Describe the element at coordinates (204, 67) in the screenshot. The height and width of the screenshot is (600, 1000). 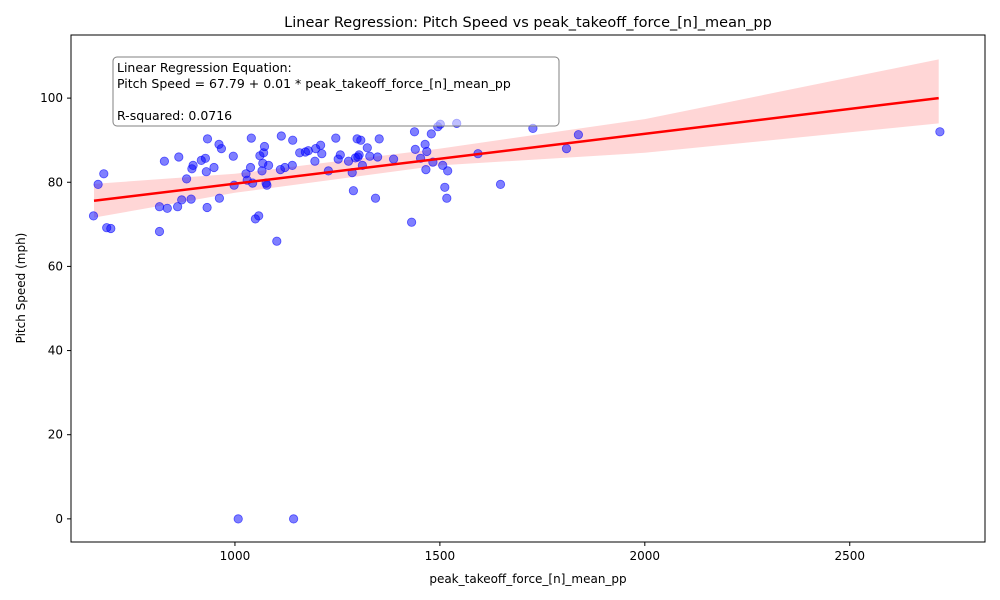
I see `annotation-equation-heading: Linear Regression Equation:` at that location.